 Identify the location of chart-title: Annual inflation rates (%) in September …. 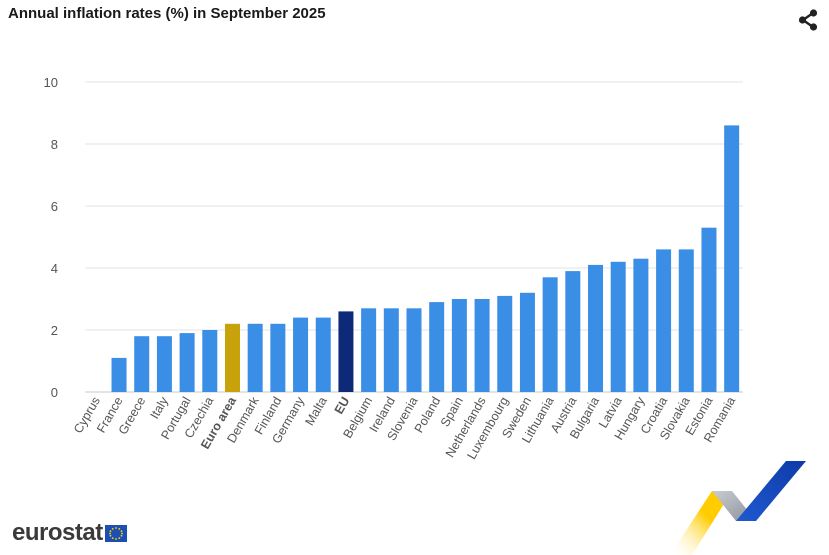
(167, 13).